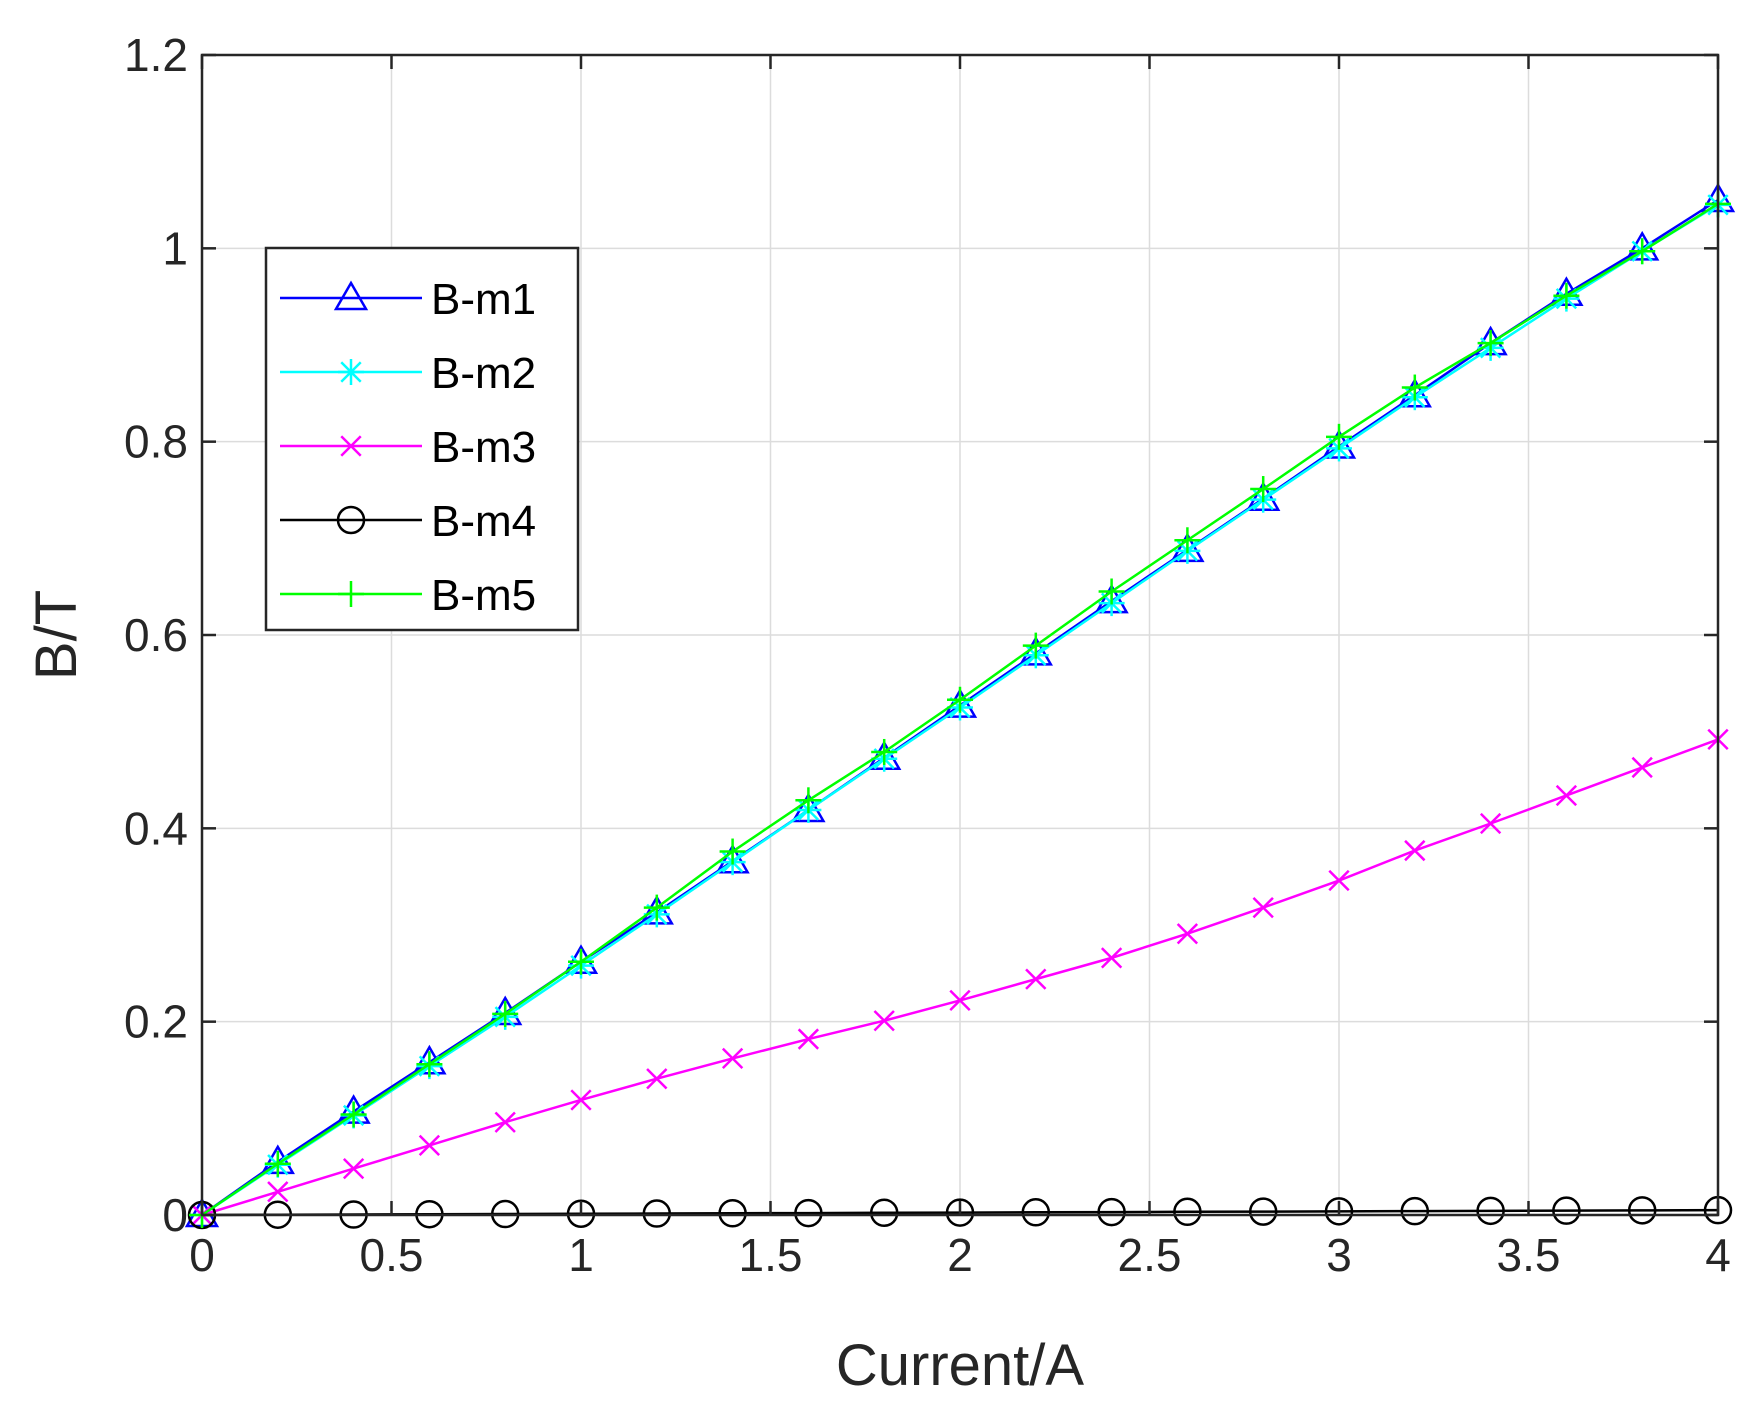 Image resolution: width=1751 pixels, height=1402 pixels. Describe the element at coordinates (408, 595) in the screenshot. I see `legend-item: B-m5` at that location.